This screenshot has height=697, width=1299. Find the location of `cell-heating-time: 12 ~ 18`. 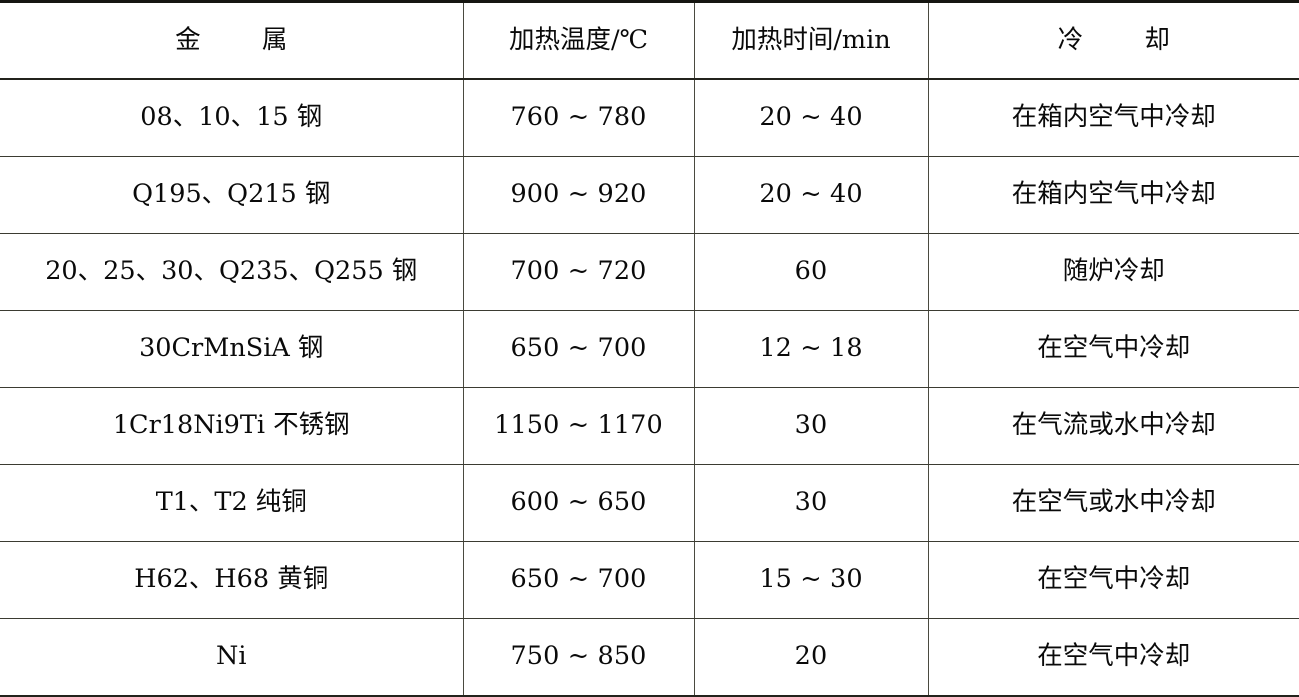

cell-heating-time: 12 ~ 18 is located at coordinates (810, 349).